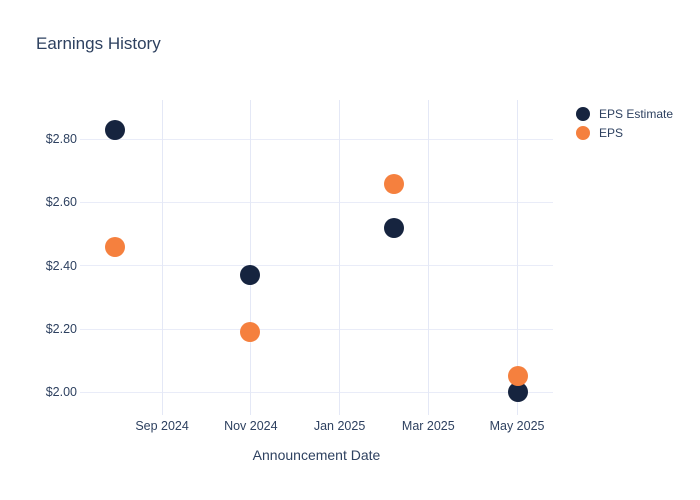 Image resolution: width=700 pixels, height=500 pixels. I want to click on legend-item-eps-estimate: EPS Estimate, so click(624, 113).